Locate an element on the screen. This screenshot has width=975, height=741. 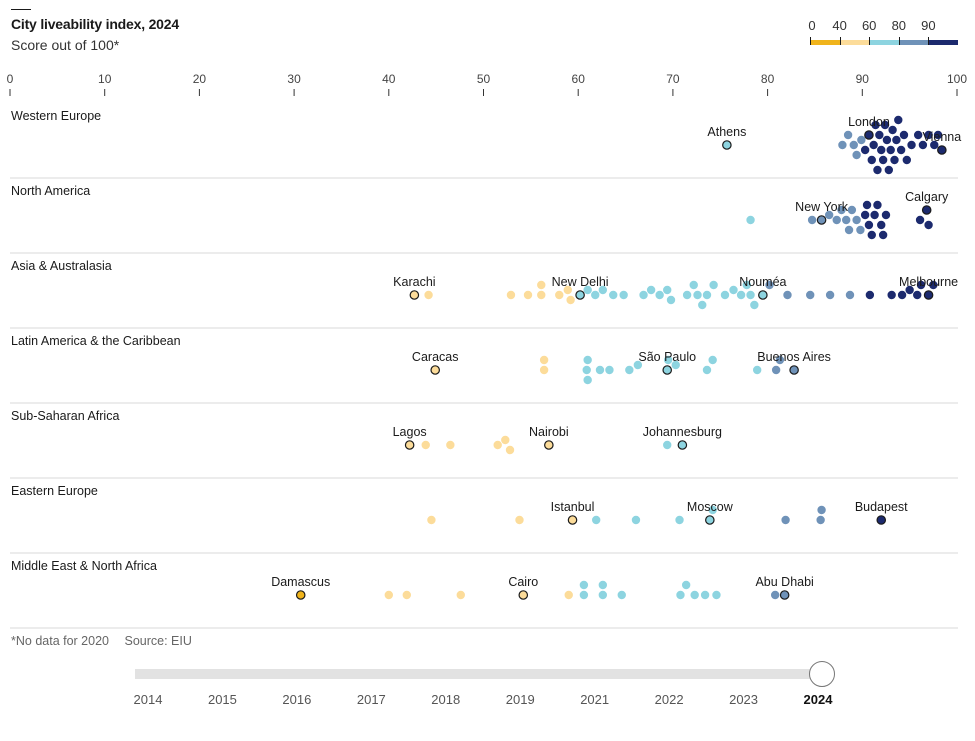
year-option-2018: 2018 is located at coordinates (446, 699).